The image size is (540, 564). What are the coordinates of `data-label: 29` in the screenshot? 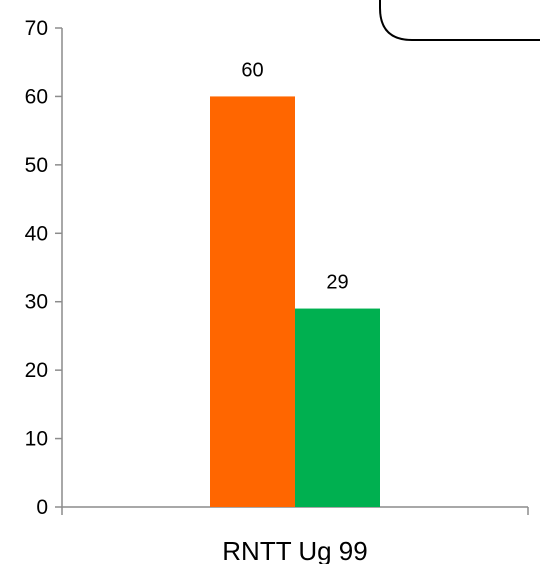 It's located at (337, 283).